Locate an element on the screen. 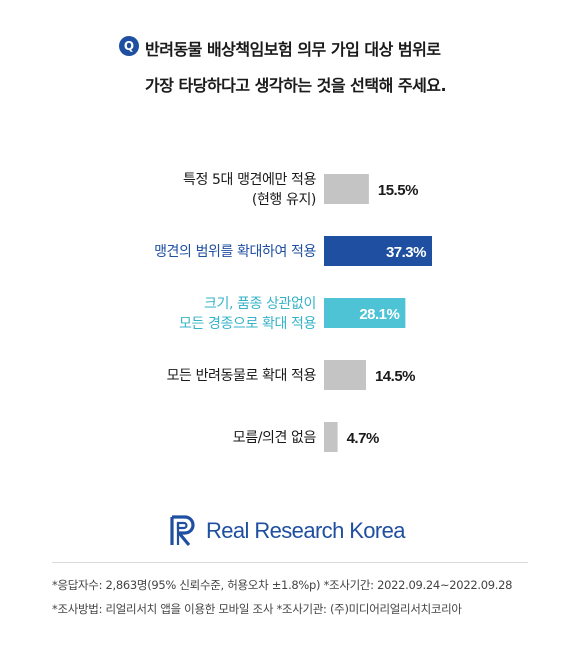  category-label-1-line-2: (현행 유지) is located at coordinates (284, 200).